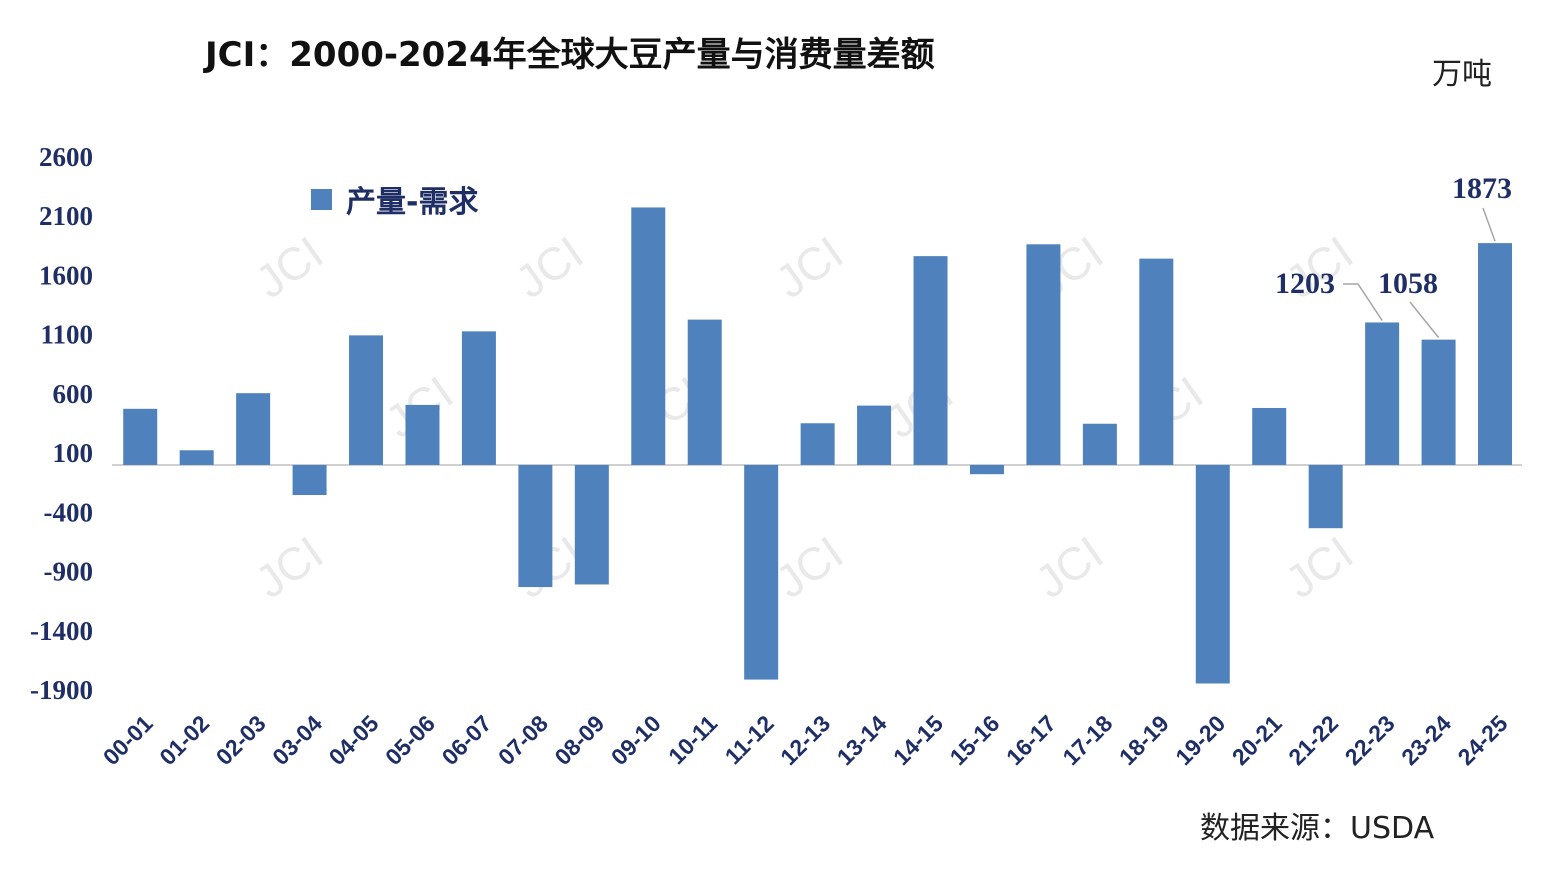  Describe the element at coordinates (1408, 283) in the screenshot. I see `data-label-23-24: 1058` at that location.